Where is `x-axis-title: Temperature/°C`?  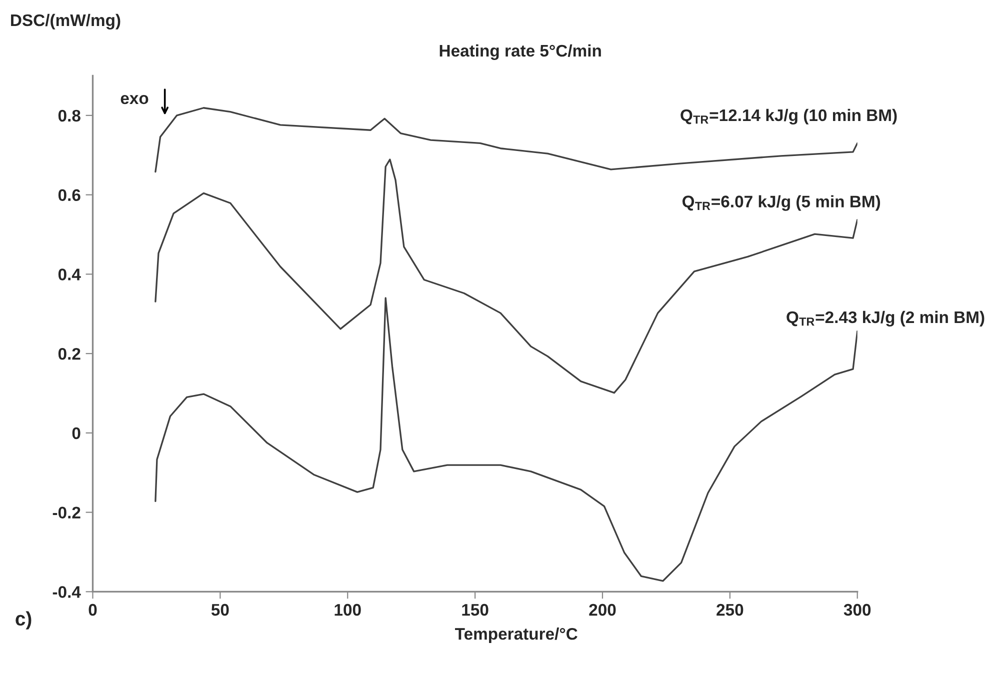 x-axis-title: Temperature/°C is located at coordinates (516, 636).